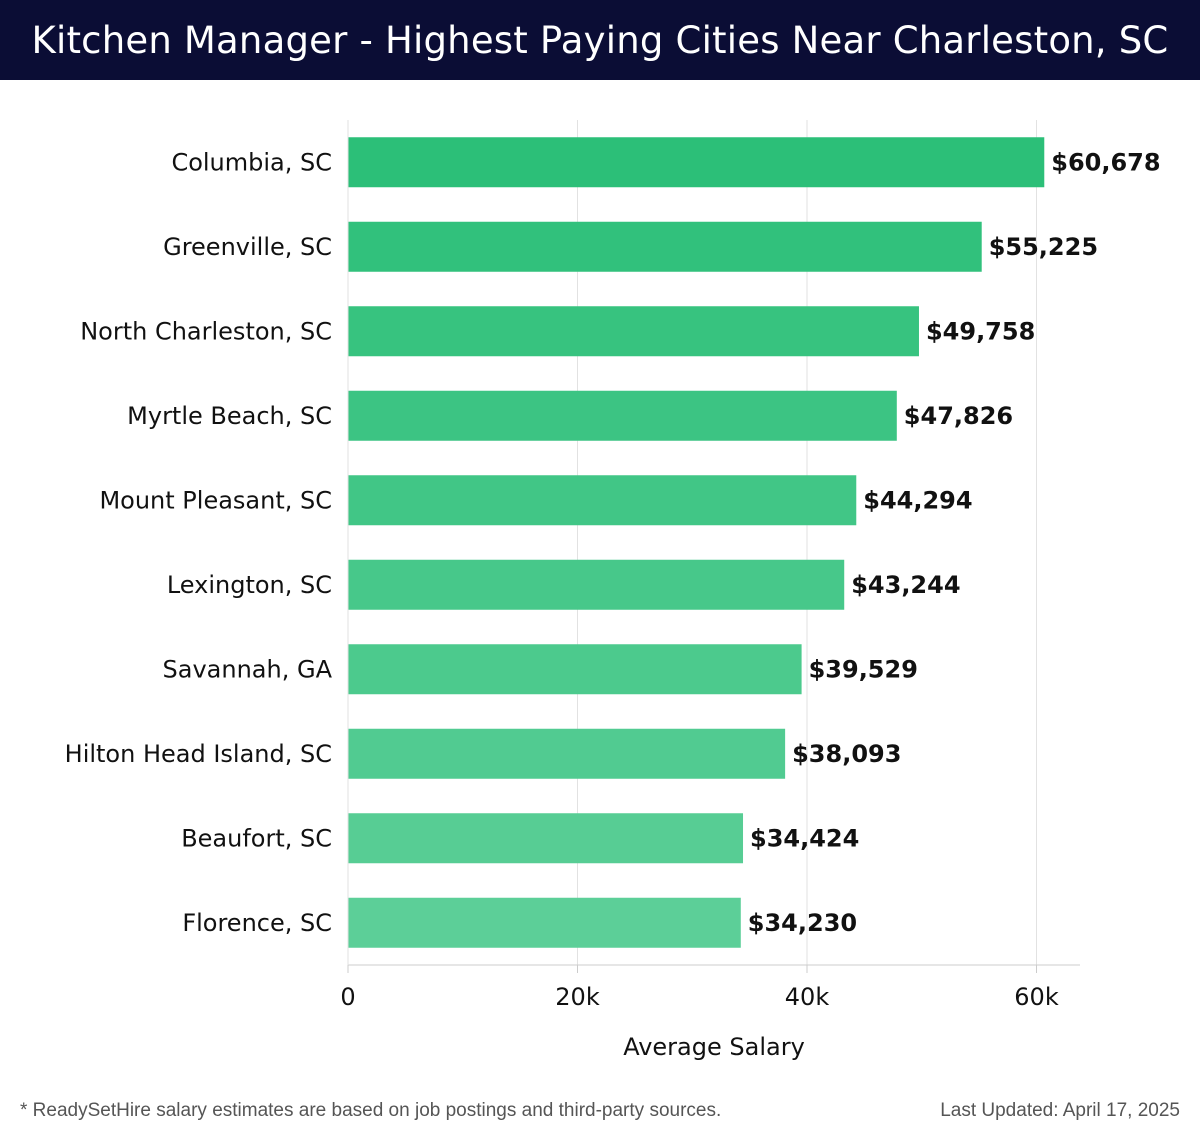  What do you see at coordinates (958, 416) in the screenshot?
I see `value-label: $47,826` at bounding box center [958, 416].